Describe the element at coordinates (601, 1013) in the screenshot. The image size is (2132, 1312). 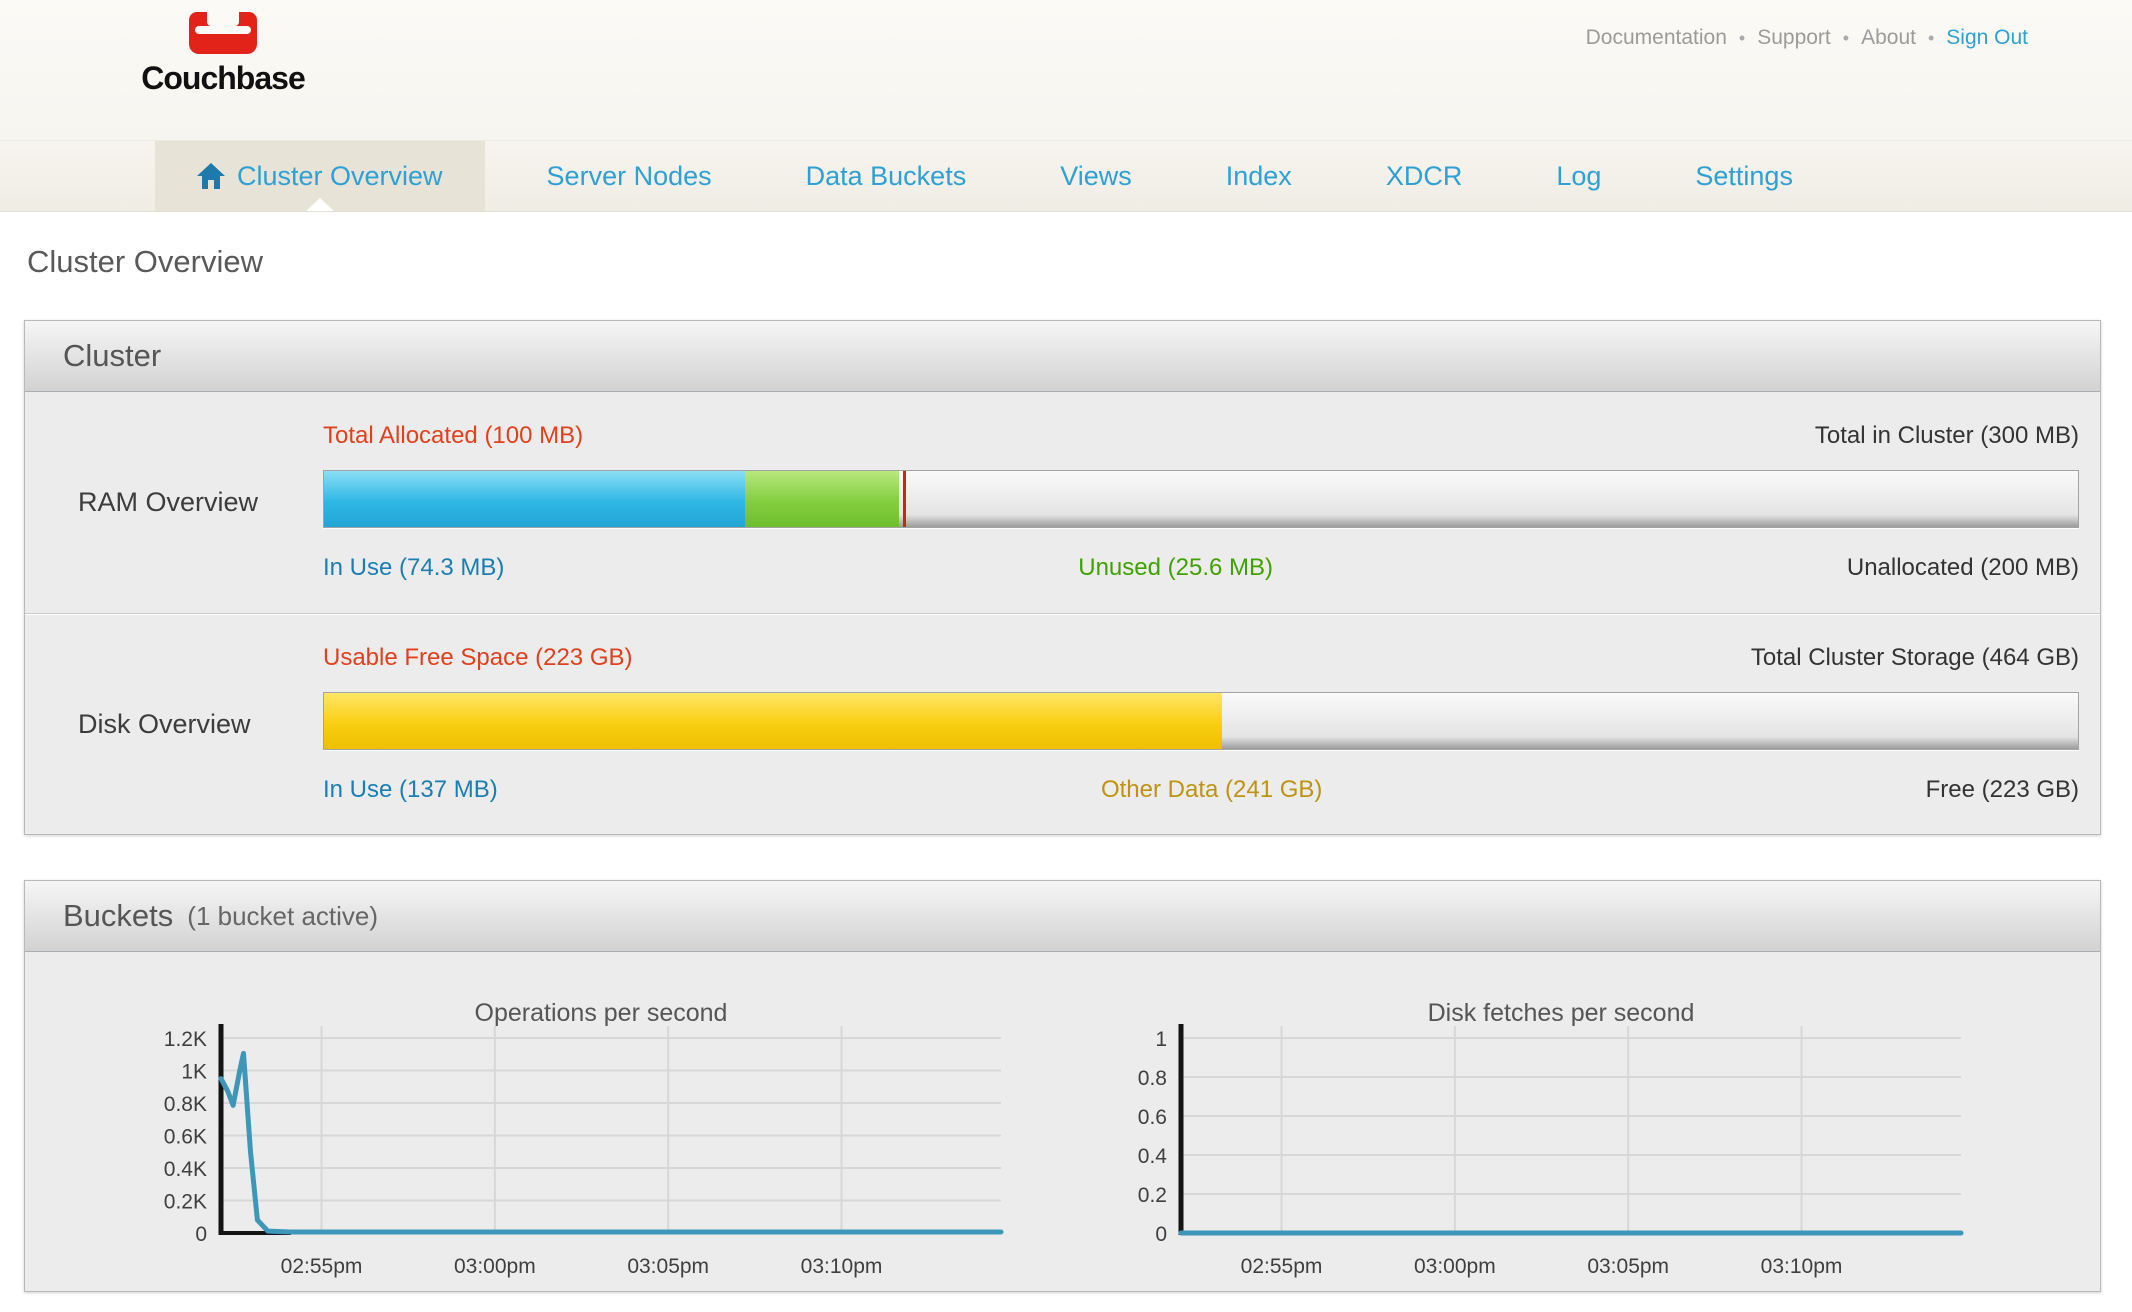
I see `svg-text: Operations per second` at that location.